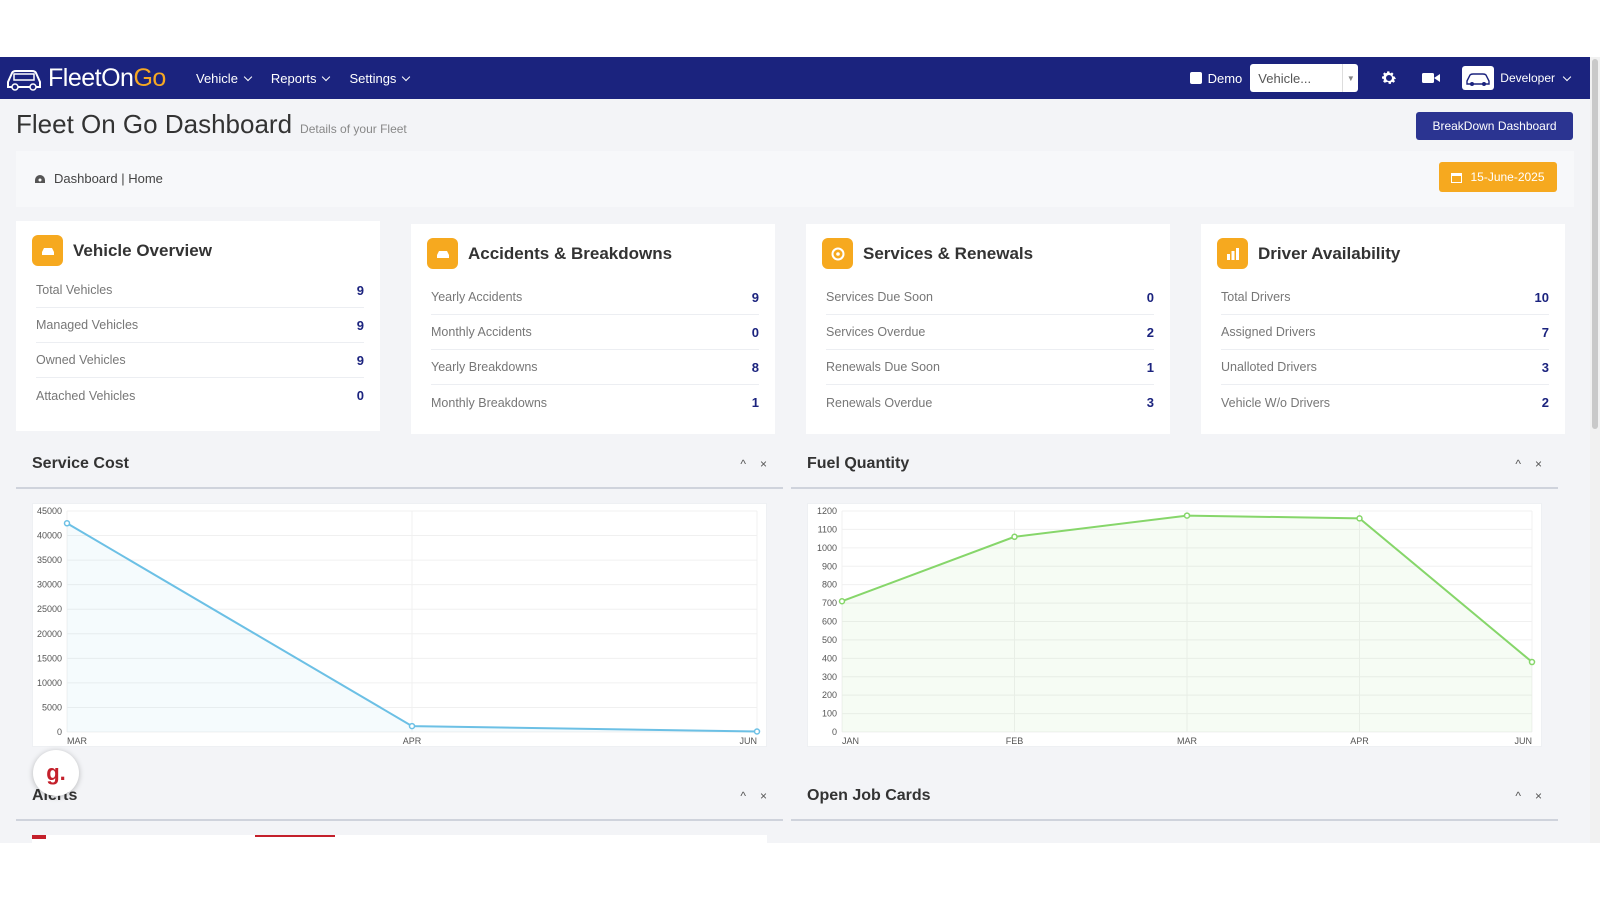 This screenshot has width=1600, height=900. What do you see at coordinates (829, 622) in the screenshot?
I see `y-tick-label: 600` at bounding box center [829, 622].